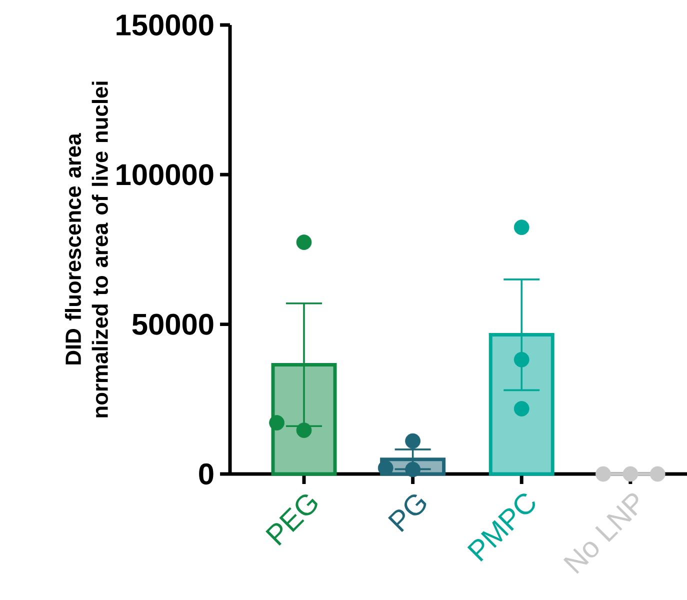  I want to click on y-tick-label: 0, so click(206, 474).